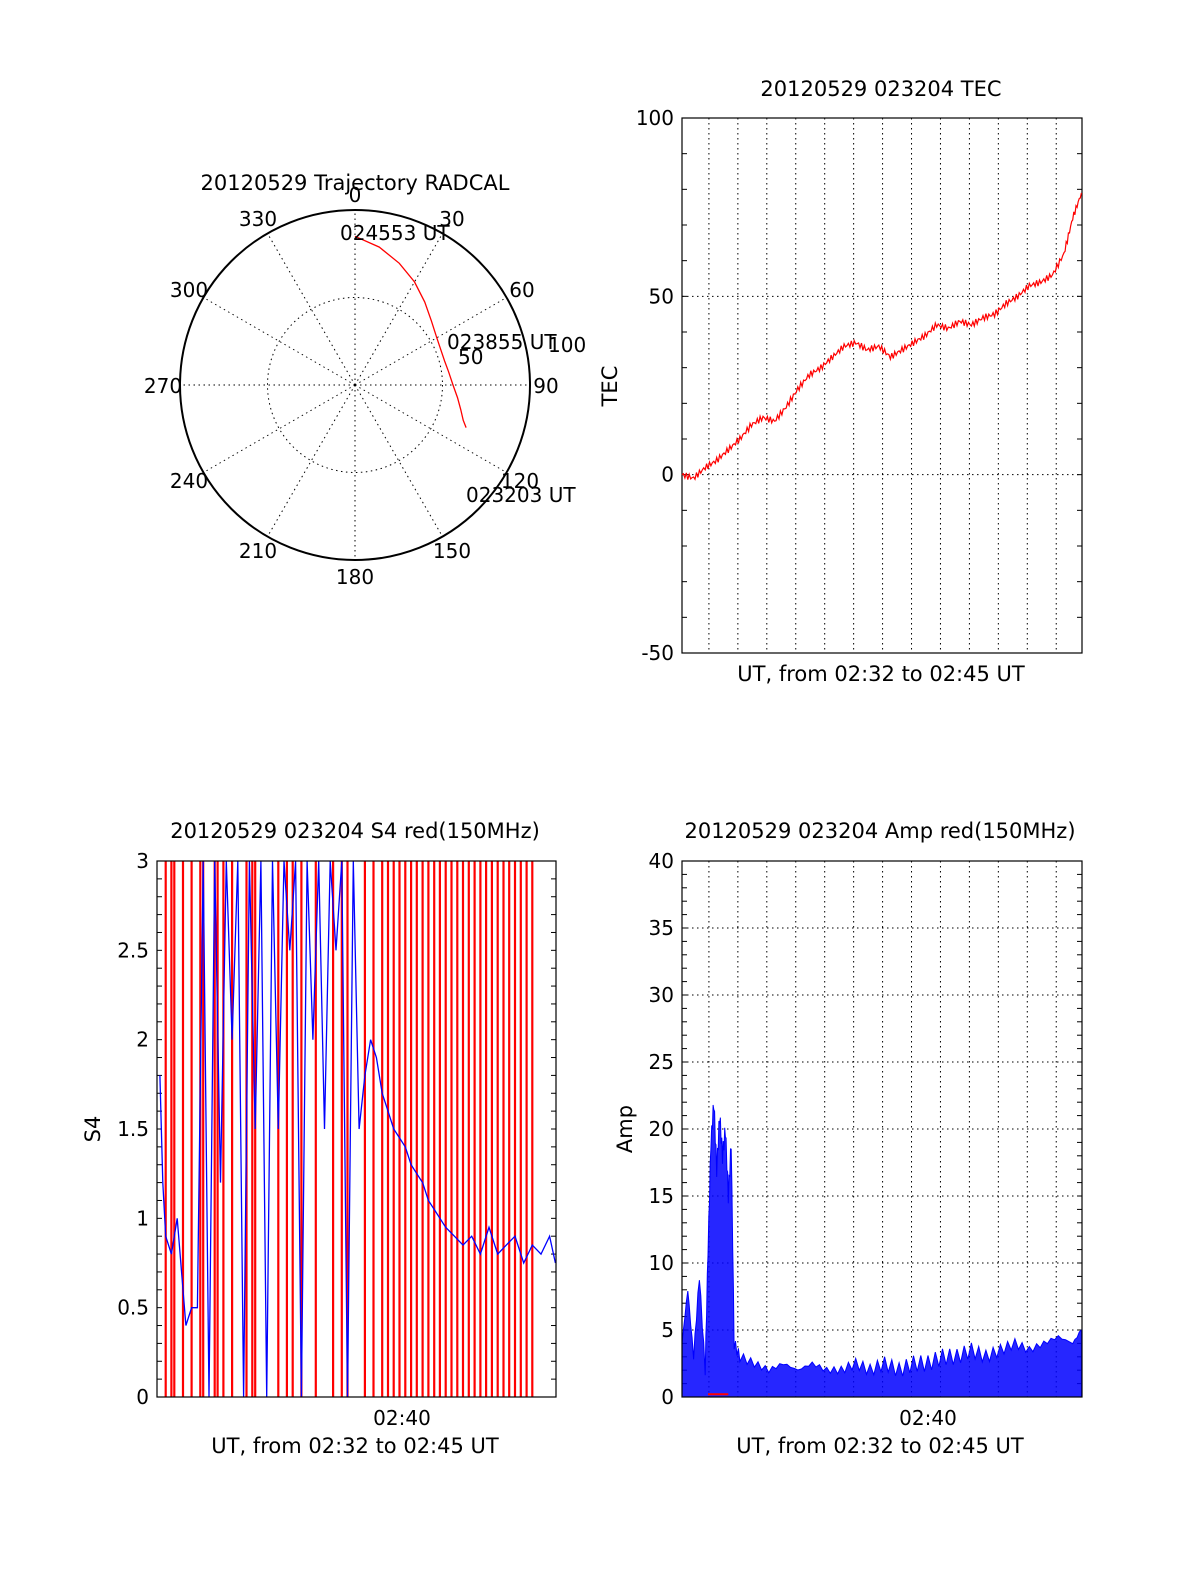  Describe the element at coordinates (567, 345) in the screenshot. I see `polar-radial-label-100: 100` at that location.